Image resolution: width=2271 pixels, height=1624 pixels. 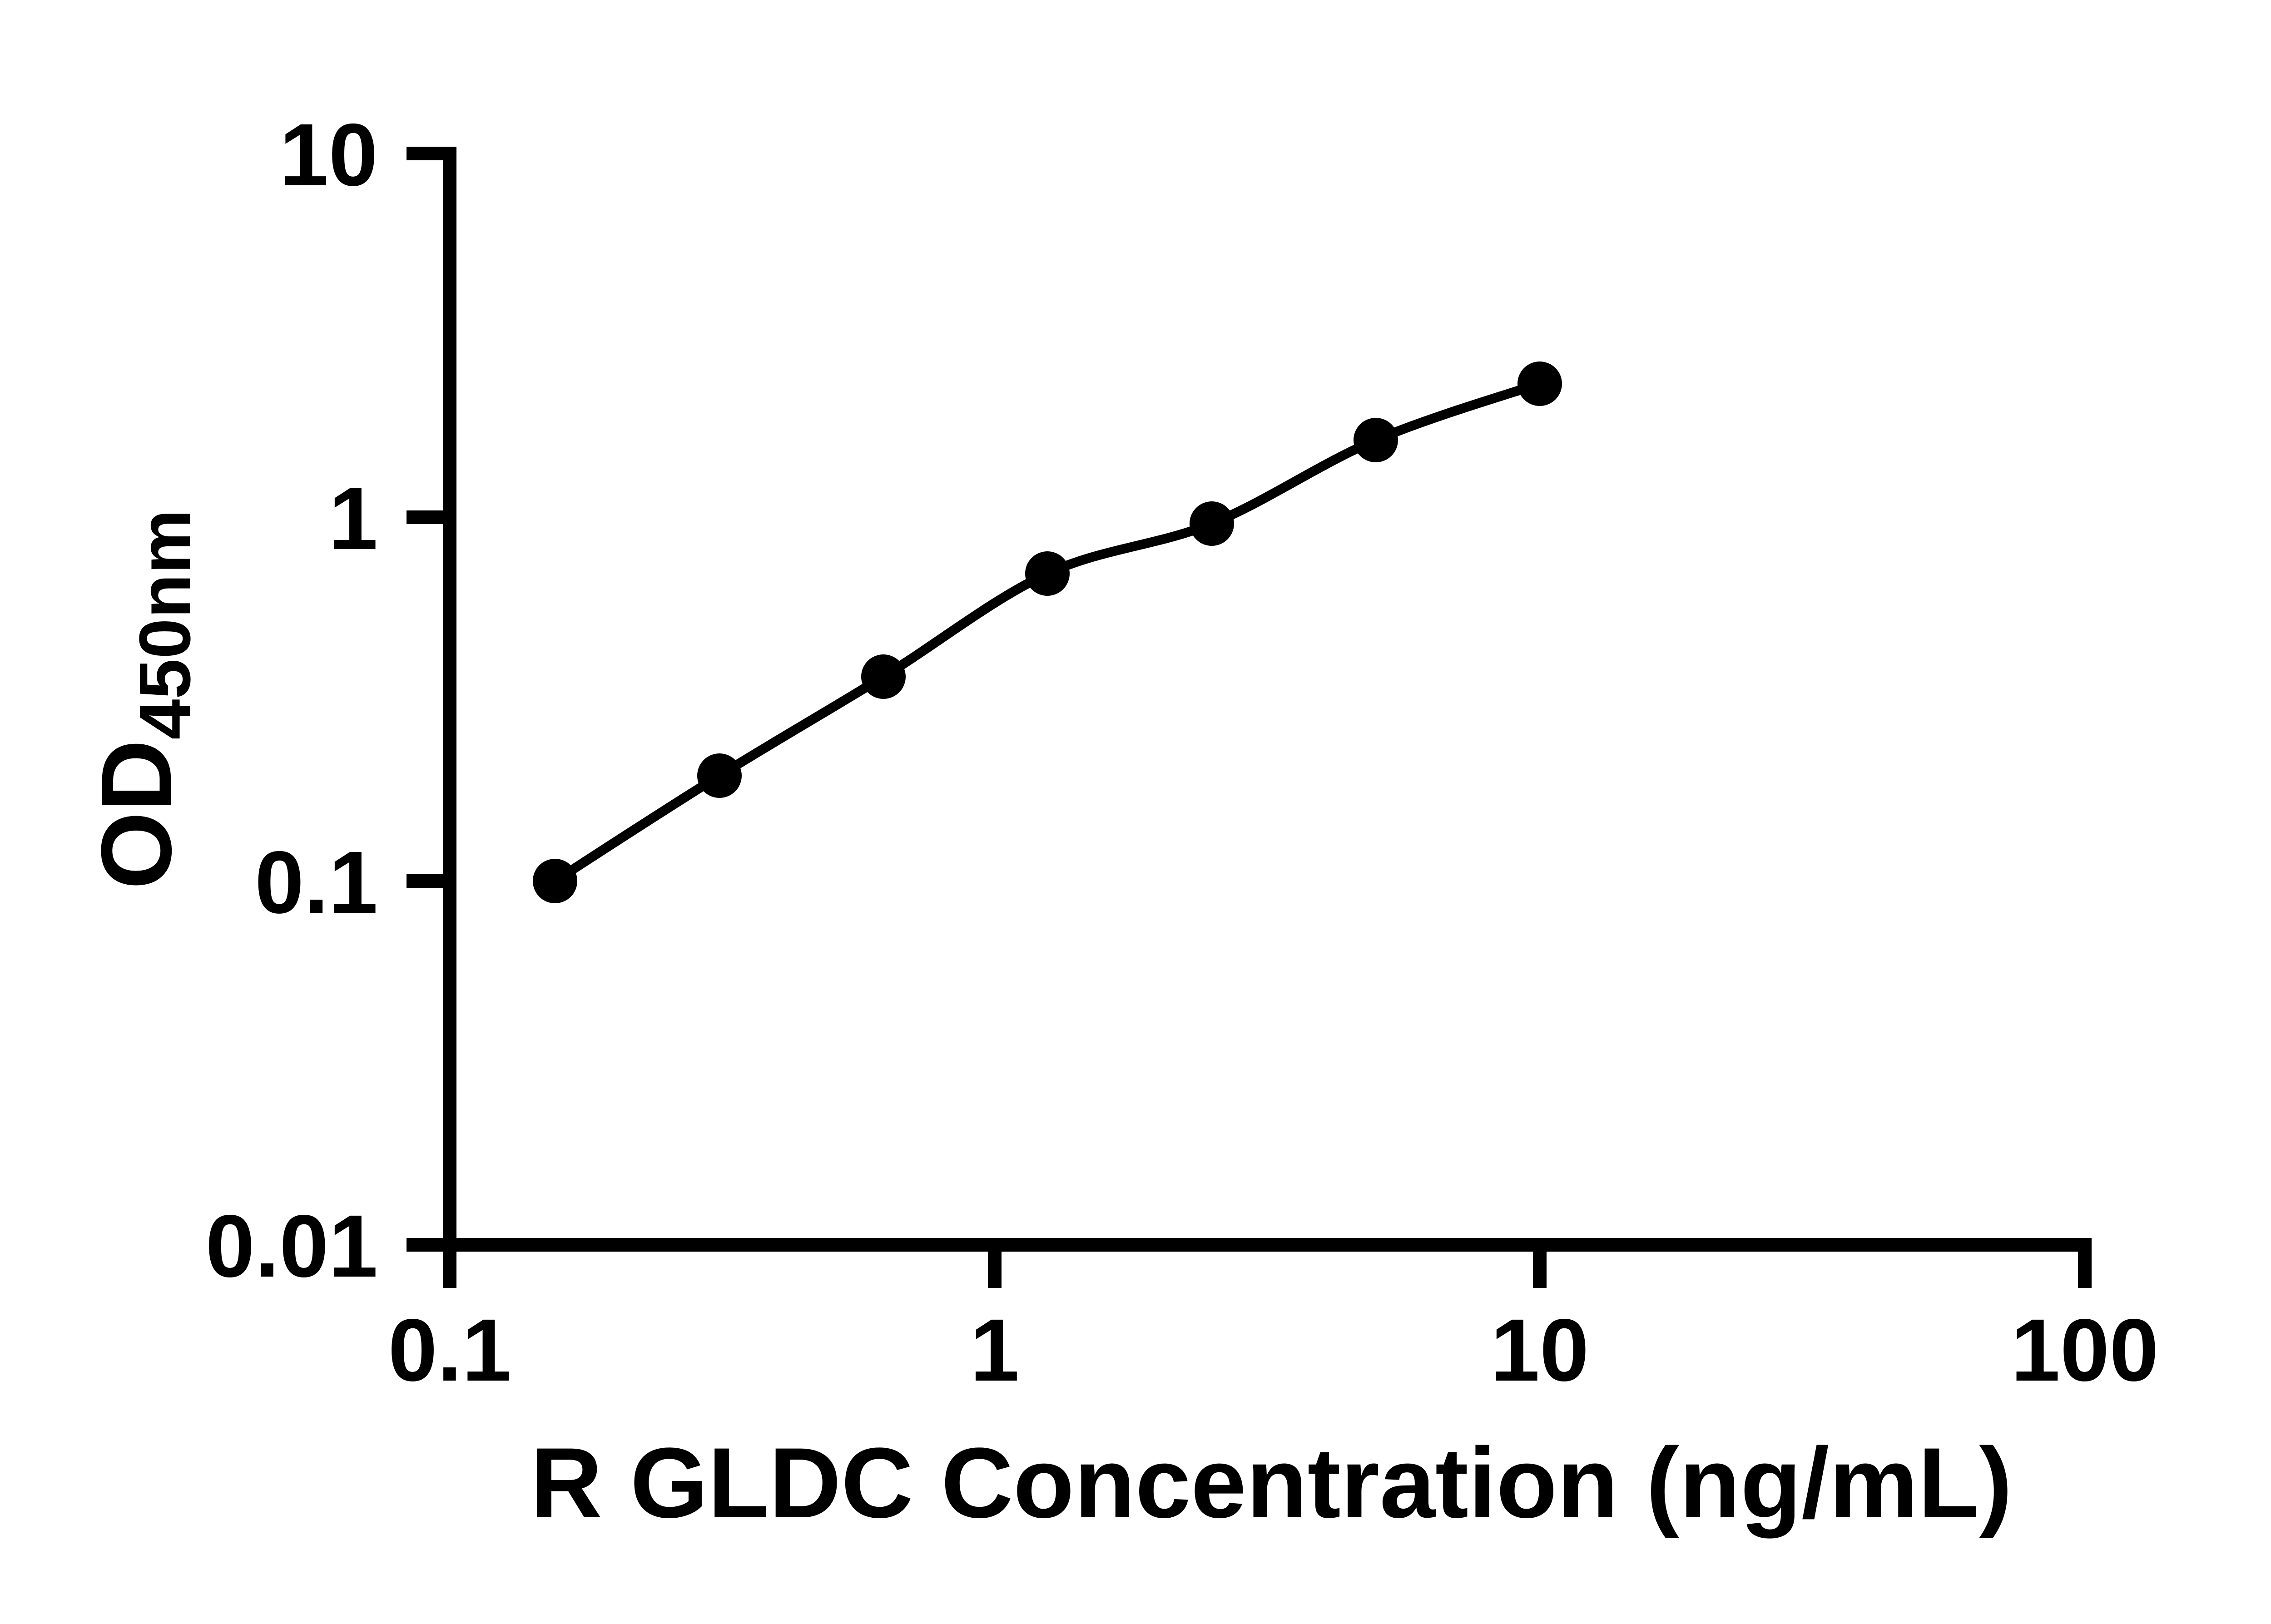 What do you see at coordinates (353, 518) in the screenshot?
I see `y-tick-label: 1` at bounding box center [353, 518].